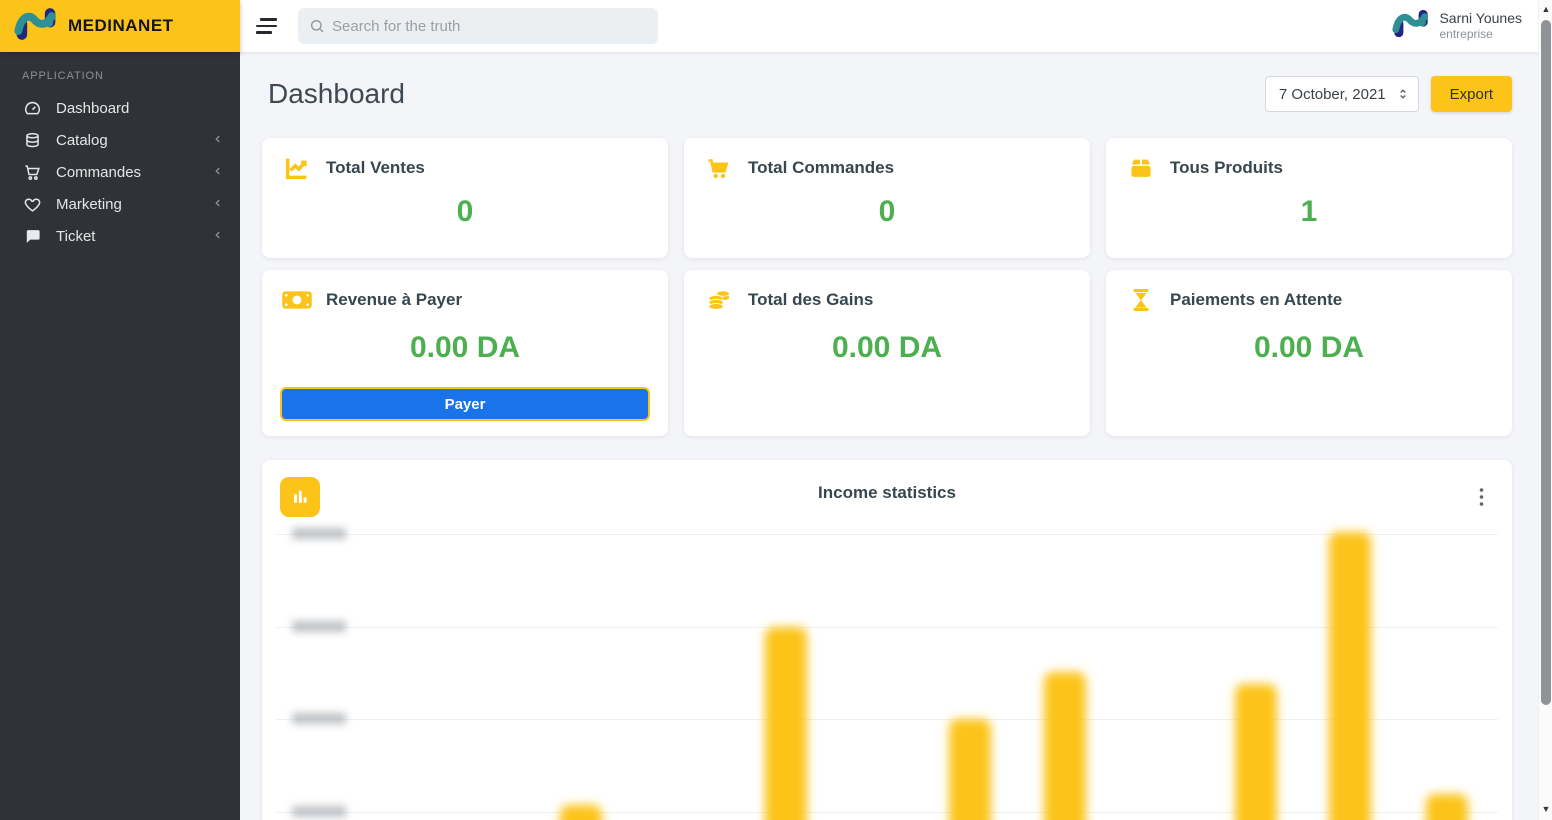 This screenshot has height=820, width=1552. I want to click on kebab-menu-icon, so click(1481, 497).